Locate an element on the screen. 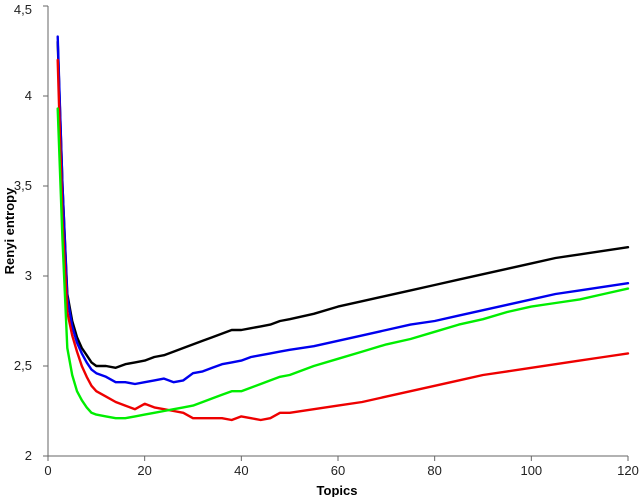 This screenshot has width=640, height=497. x-tick-label: 60 is located at coordinates (338, 470).